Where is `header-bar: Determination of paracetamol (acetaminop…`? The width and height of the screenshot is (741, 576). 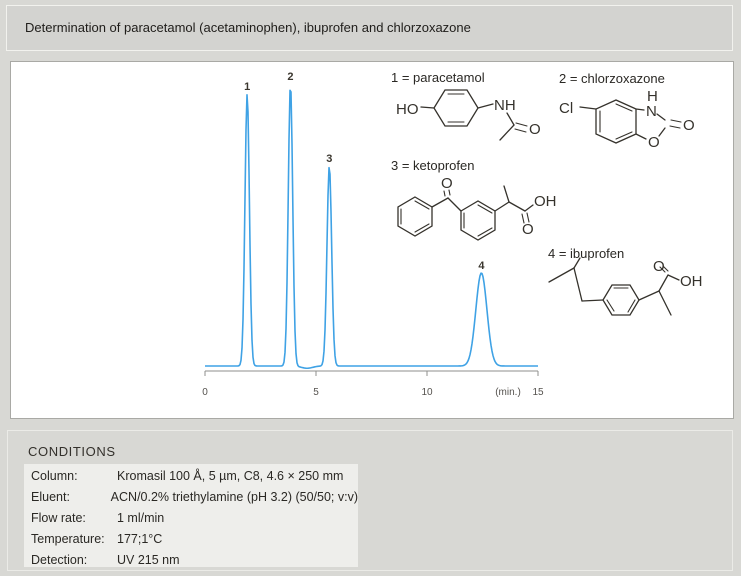 header-bar: Determination of paracetamol (acetaminop… is located at coordinates (369, 28).